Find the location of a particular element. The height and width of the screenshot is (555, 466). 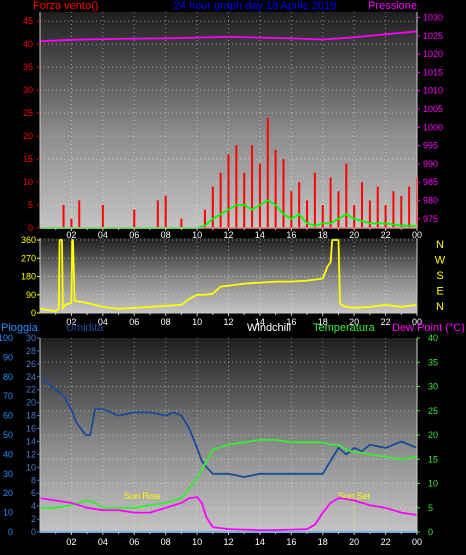

direction-tick-label: 360 is located at coordinates (28, 240).